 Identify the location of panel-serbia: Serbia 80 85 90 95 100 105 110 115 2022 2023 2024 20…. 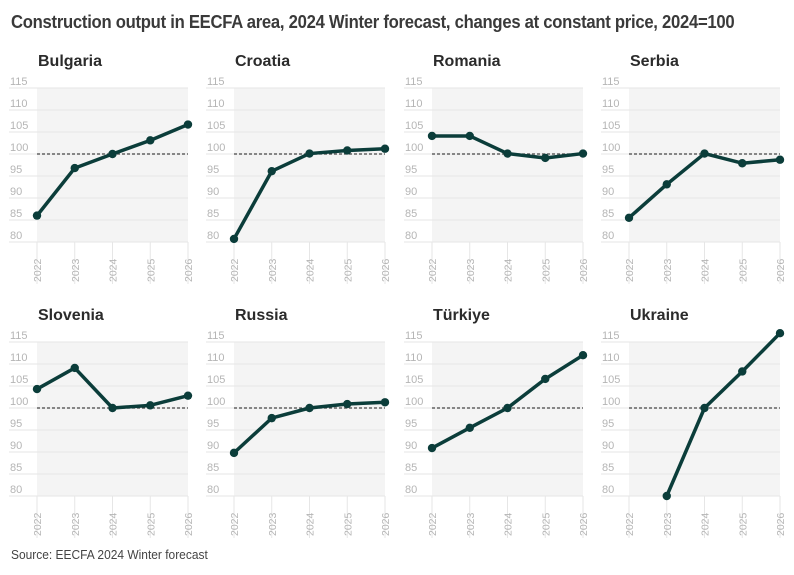
(694, 168).